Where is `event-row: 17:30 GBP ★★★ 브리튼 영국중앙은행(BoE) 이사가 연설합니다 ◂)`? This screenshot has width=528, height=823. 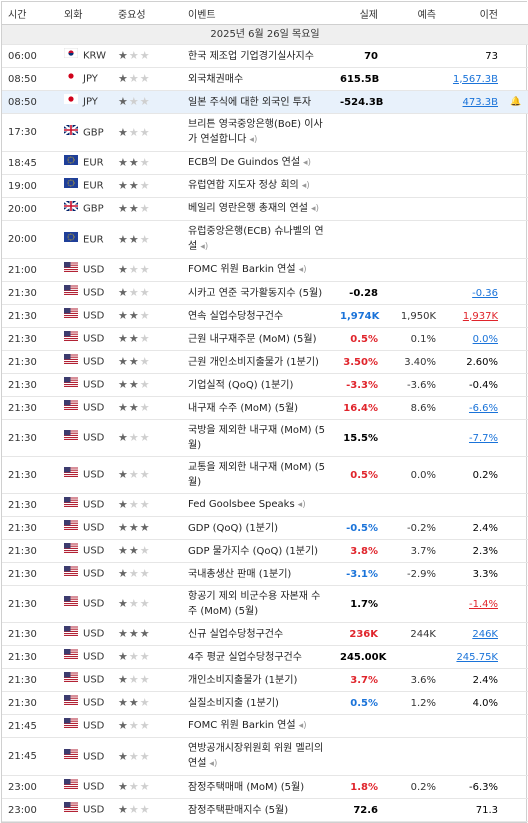 event-row: 17:30 GBP ★★★ 브리튼 영국중앙은행(BoE) 이사가 연설합니다 ◂) is located at coordinates (265, 132).